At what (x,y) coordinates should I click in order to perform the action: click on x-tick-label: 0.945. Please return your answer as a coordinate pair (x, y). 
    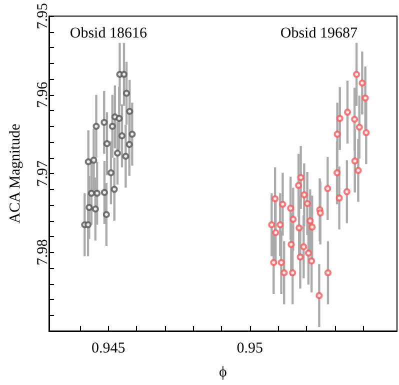
    Looking at the image, I should click on (109, 348).